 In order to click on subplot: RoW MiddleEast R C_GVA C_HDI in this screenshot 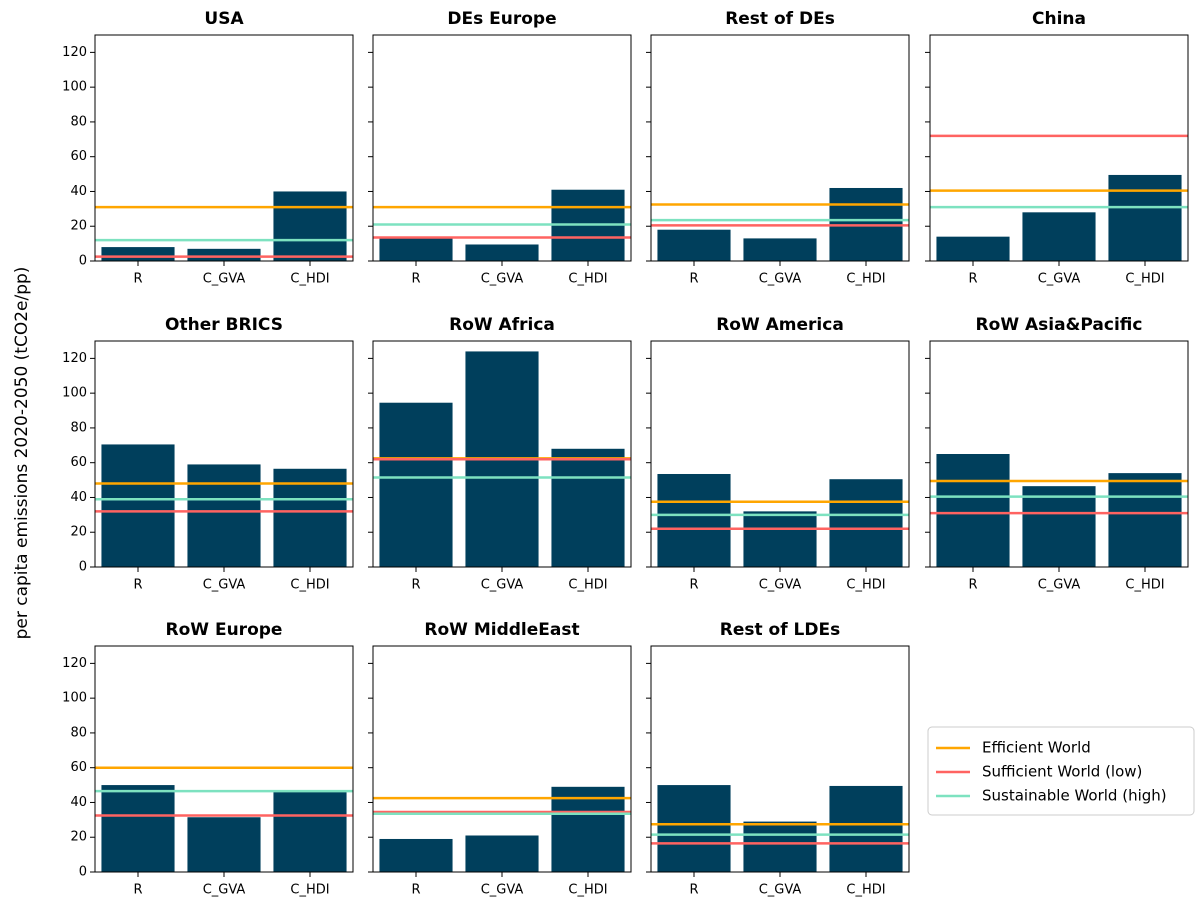, I will do `click(500, 758)`.